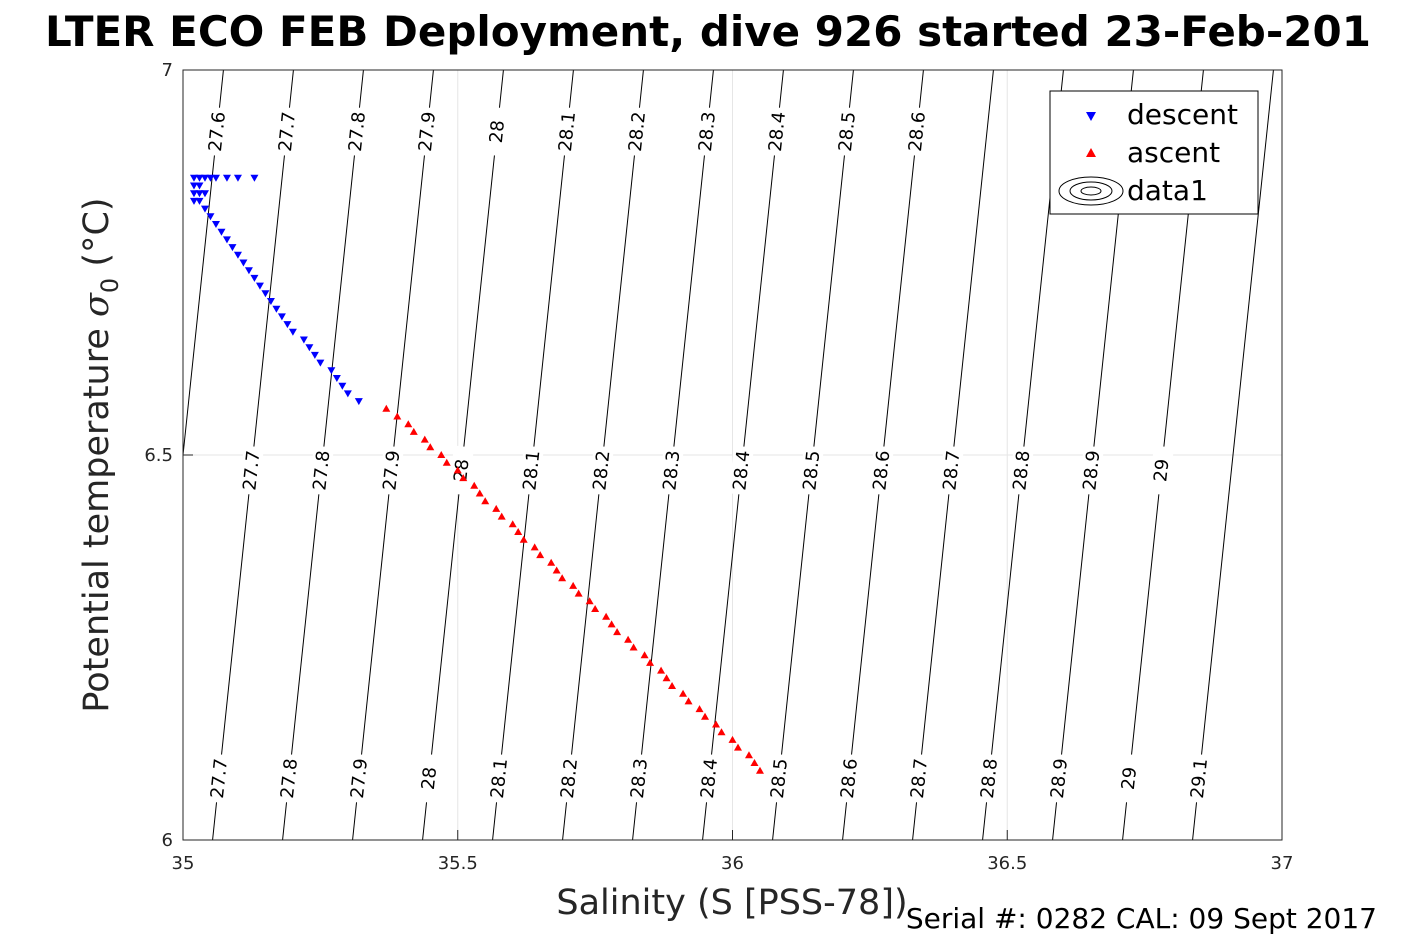 This screenshot has height=945, width=1417. What do you see at coordinates (1091, 152) in the screenshot?
I see `legend-ascent-marker` at bounding box center [1091, 152].